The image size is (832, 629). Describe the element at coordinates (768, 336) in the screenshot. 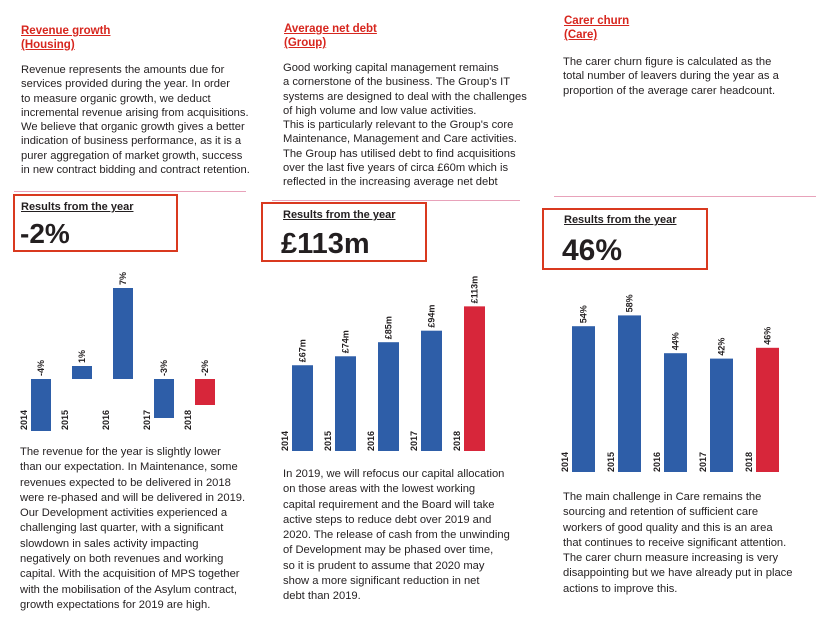

I see `bar-value-label: 46%` at that location.